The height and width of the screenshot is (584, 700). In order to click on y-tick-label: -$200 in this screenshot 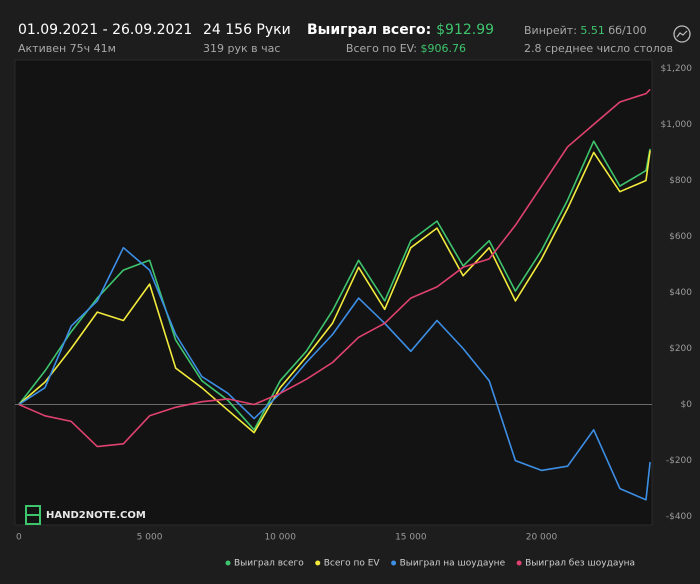, I will do `click(679, 461)`.